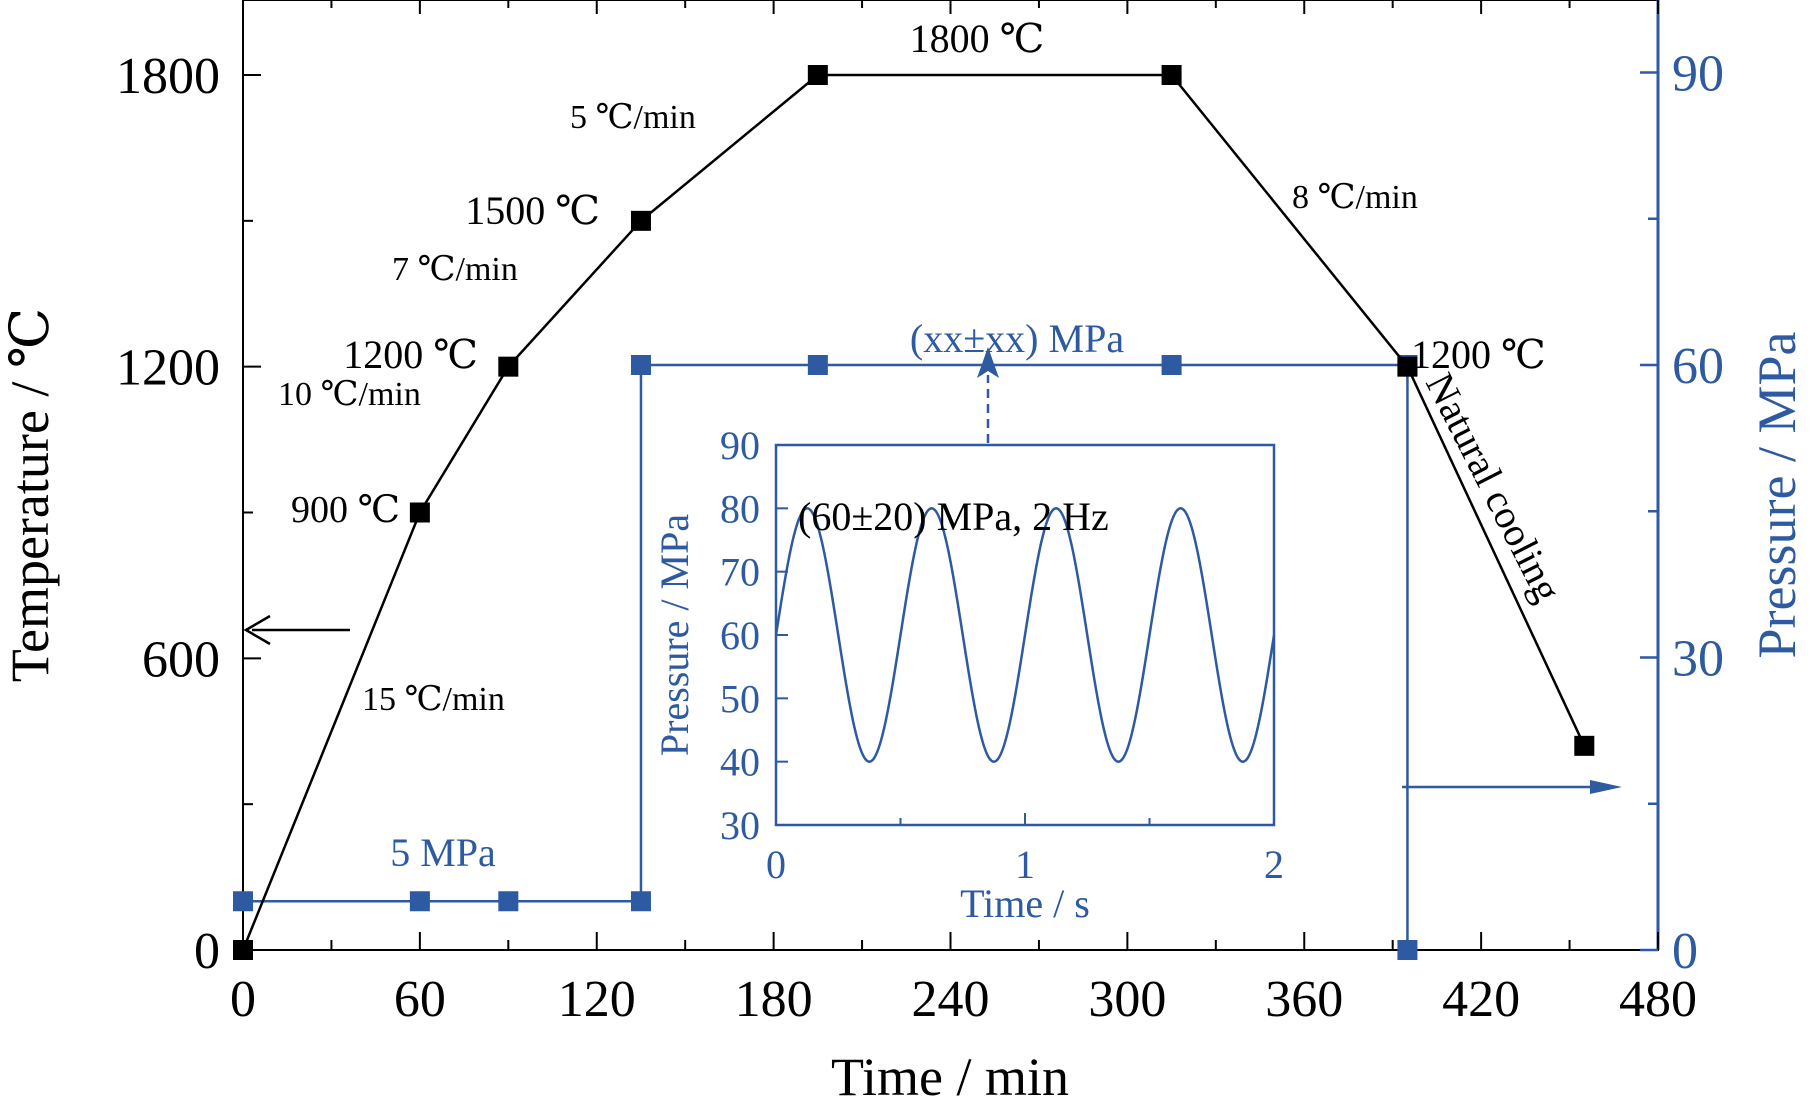 The height and width of the screenshot is (1106, 1816). Describe the element at coordinates (740, 445) in the screenshot. I see `inset-y-tick-label: 90` at that location.